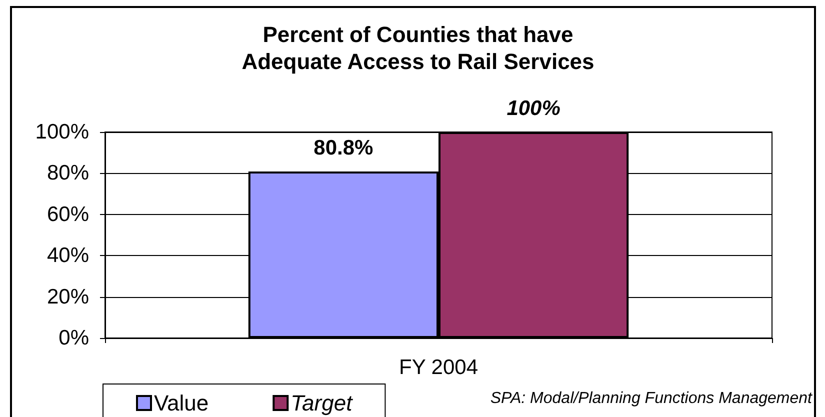  Describe the element at coordinates (181, 403) in the screenshot. I see `legend-label: Value` at that location.